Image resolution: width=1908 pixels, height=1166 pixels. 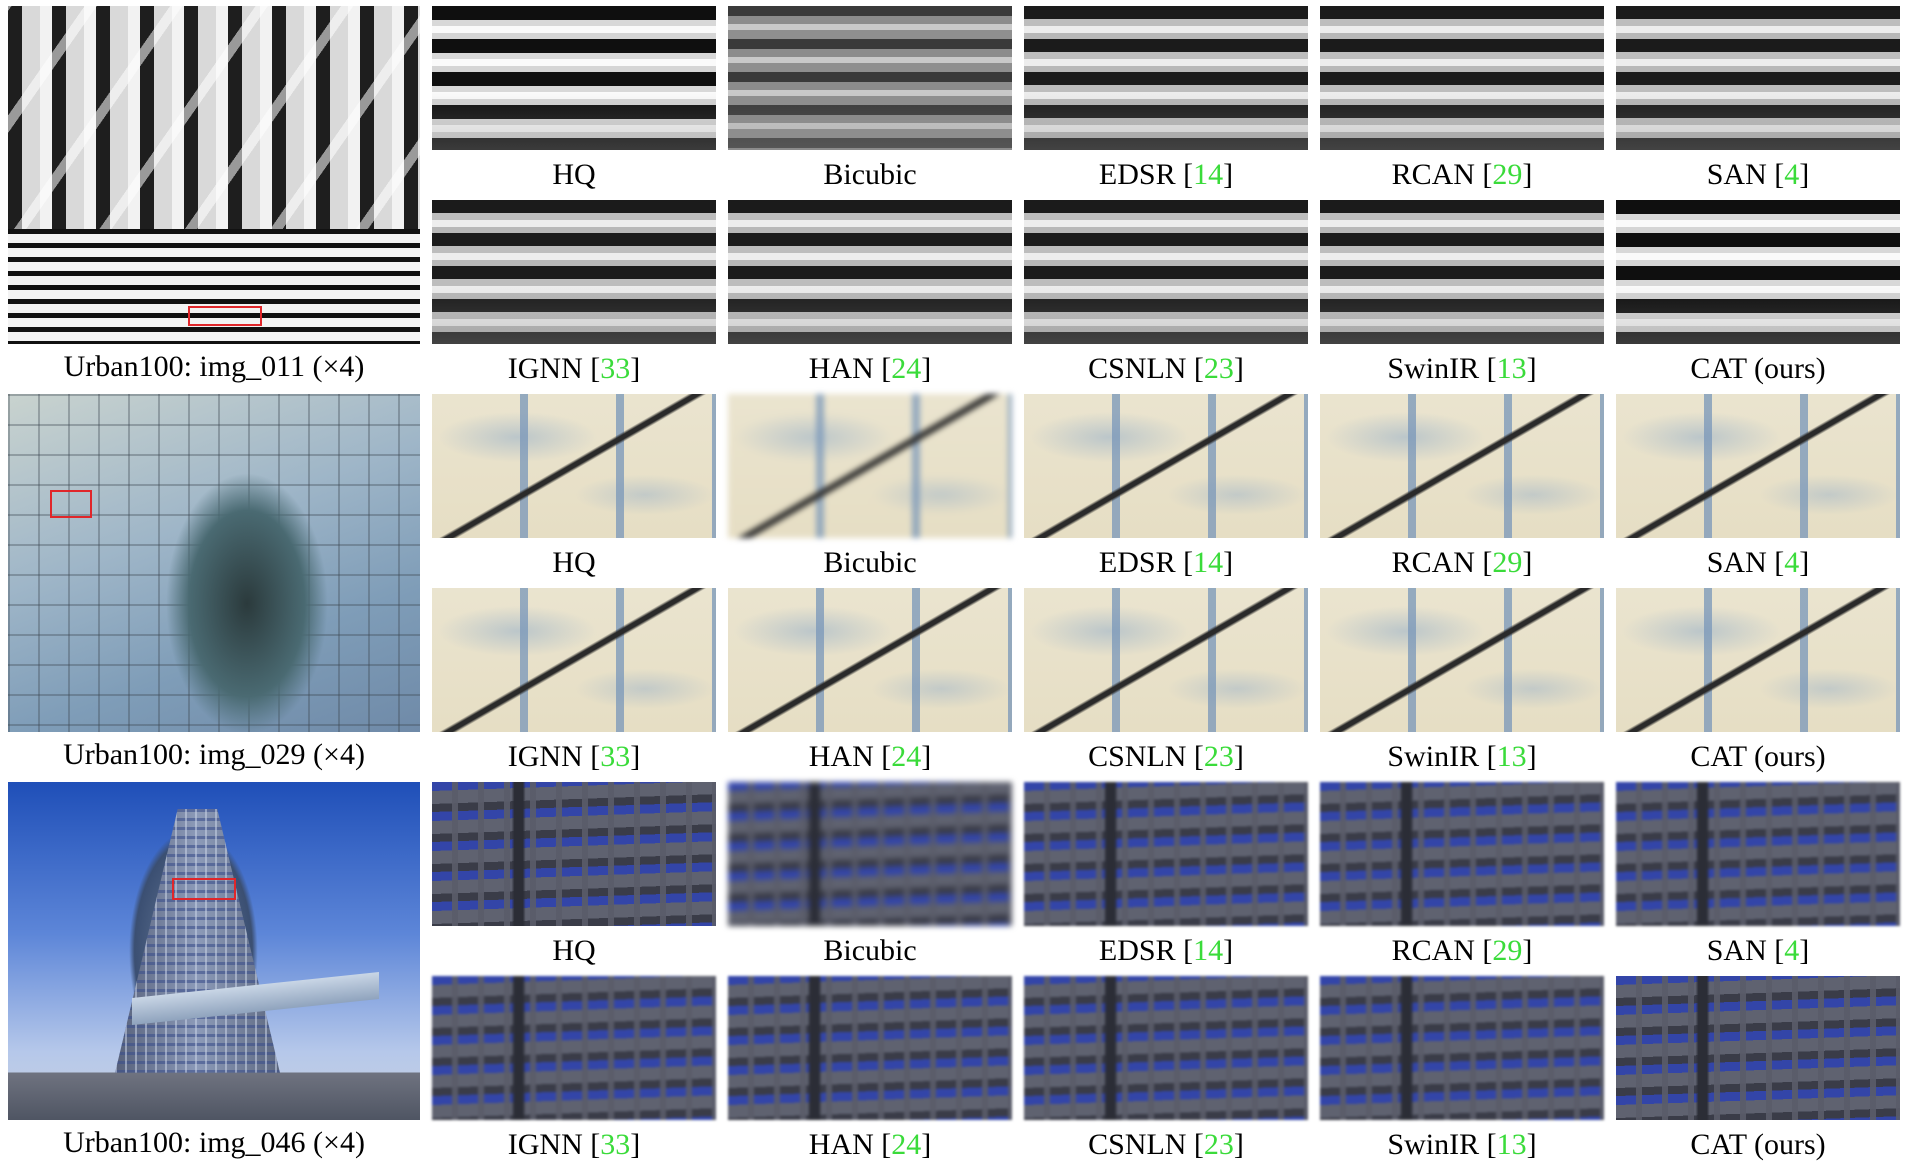 What do you see at coordinates (214, 563) in the screenshot?
I see `overview-image-img029` at bounding box center [214, 563].